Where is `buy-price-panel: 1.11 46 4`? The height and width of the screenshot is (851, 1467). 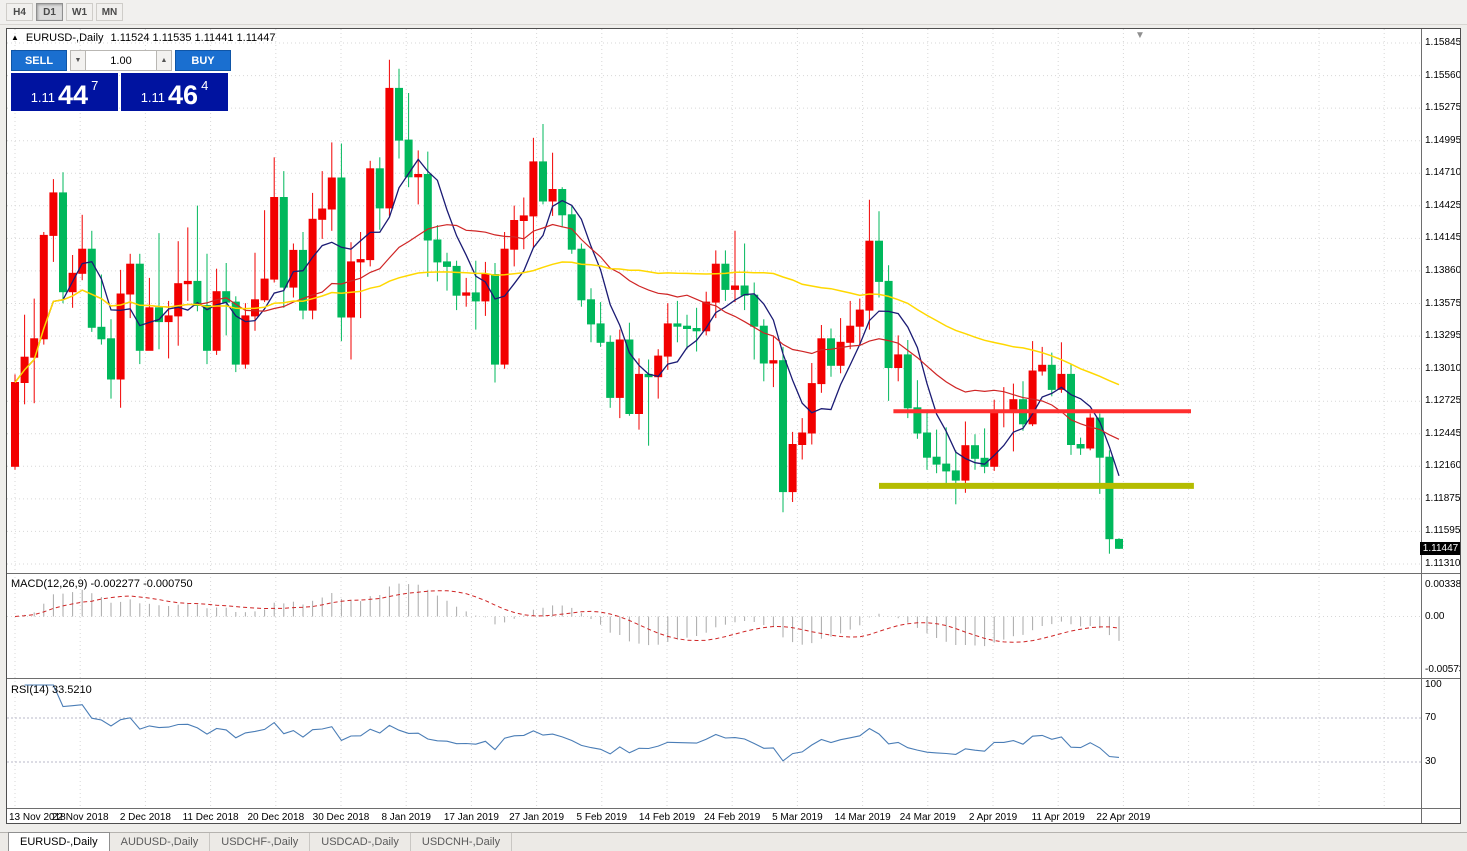
buy-price-panel: 1.11 46 4 is located at coordinates (174, 92).